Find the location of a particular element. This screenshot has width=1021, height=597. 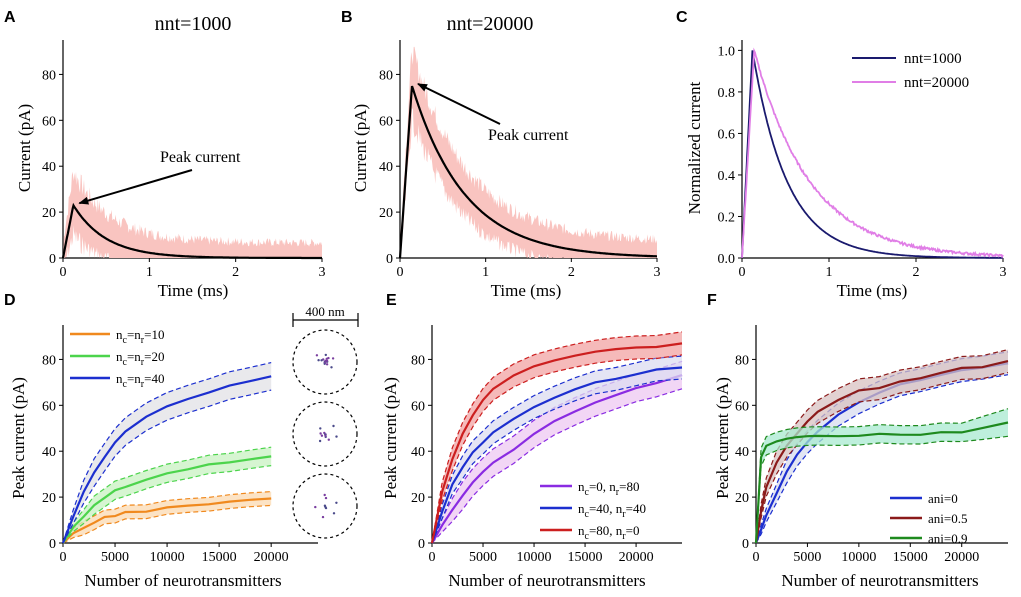

panel-B-xlabel: Time (ms) is located at coordinates (526, 290).